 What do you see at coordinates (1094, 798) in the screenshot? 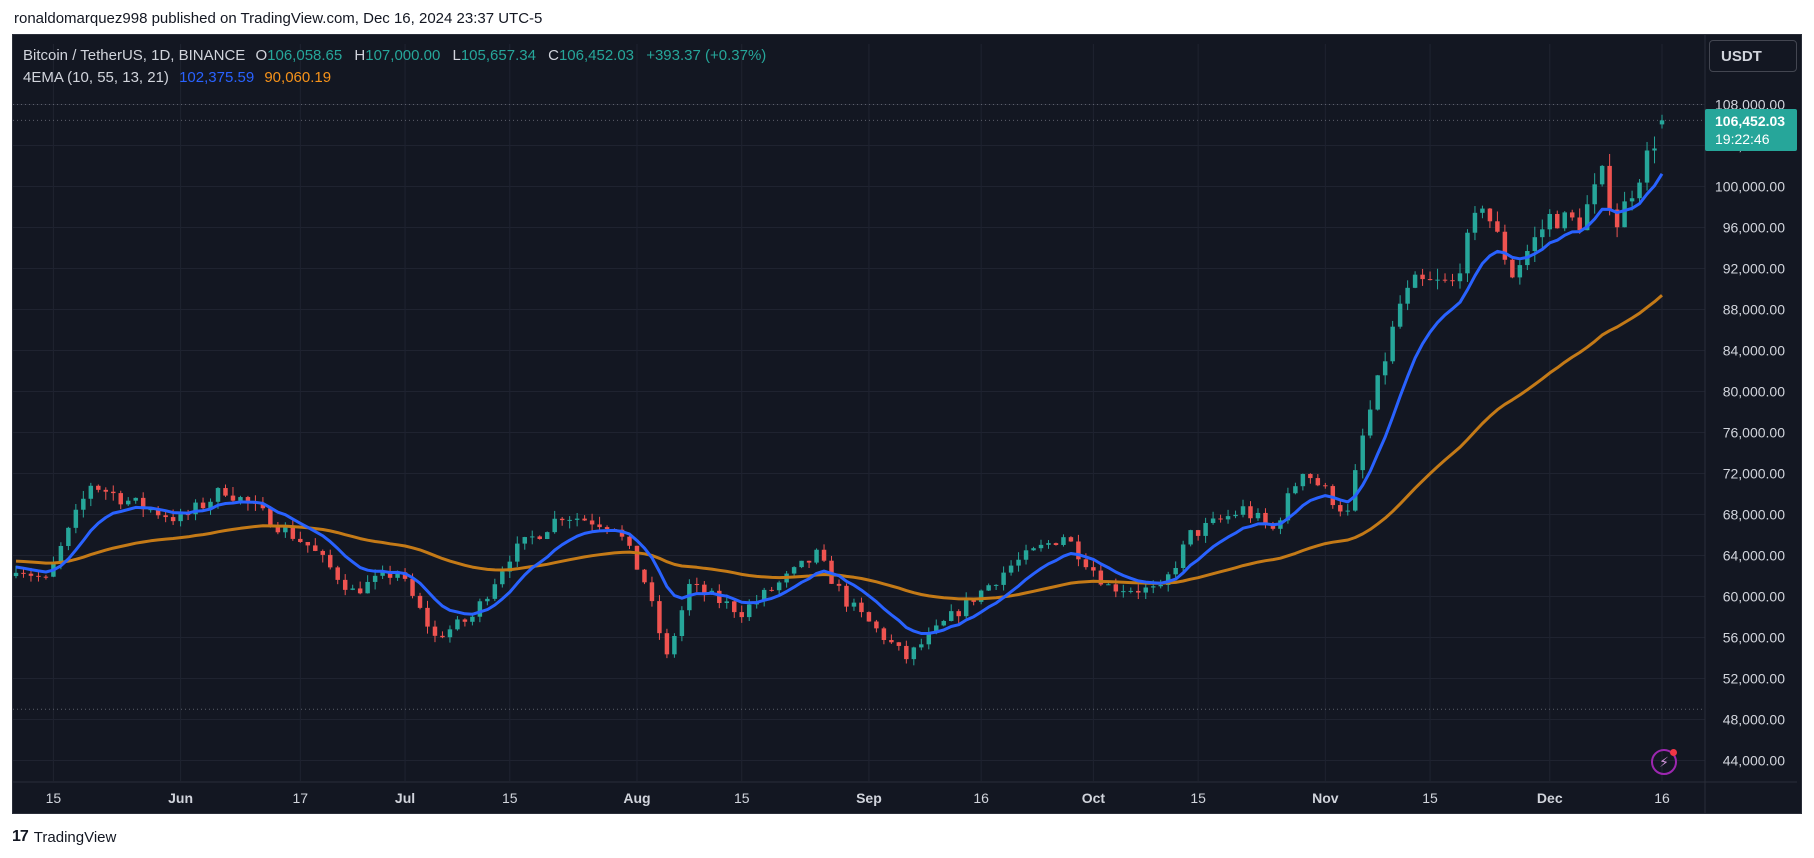
I see `x-tick-label: Oct` at bounding box center [1094, 798].